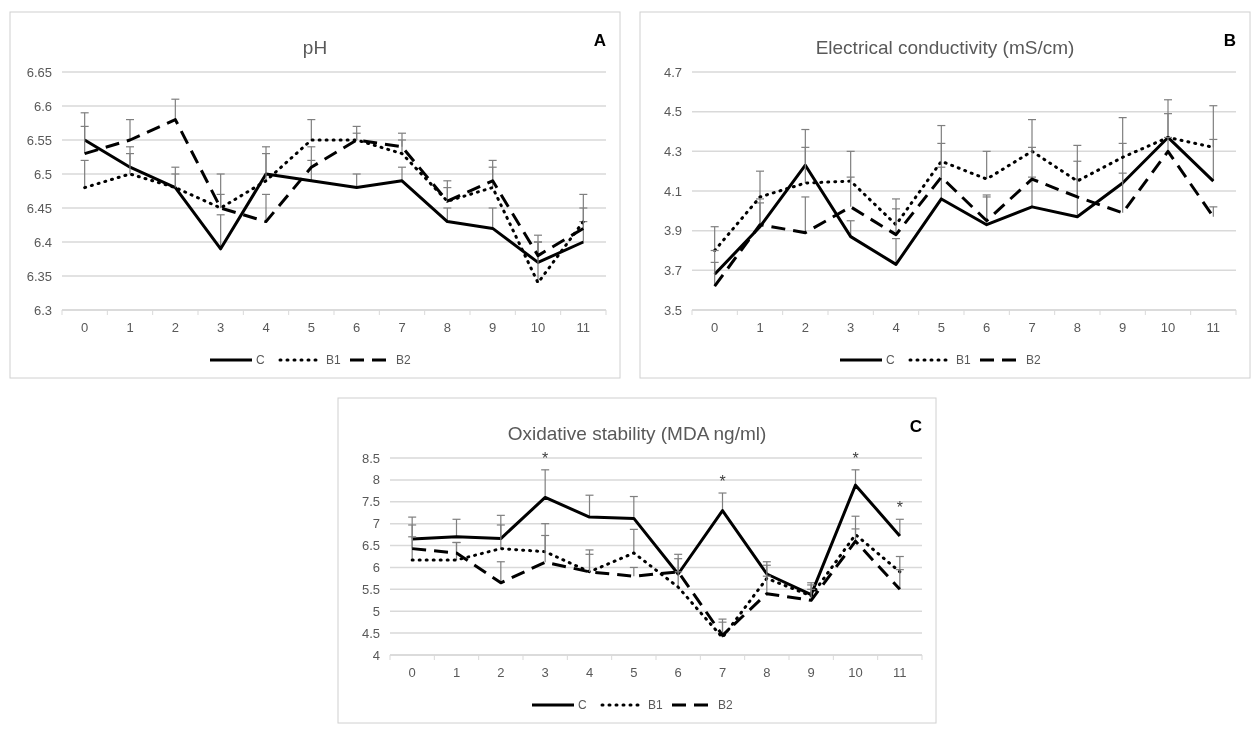 This screenshot has height=731, width=1258. What do you see at coordinates (987, 327) in the screenshot?
I see `x-tick-label: 6` at bounding box center [987, 327].